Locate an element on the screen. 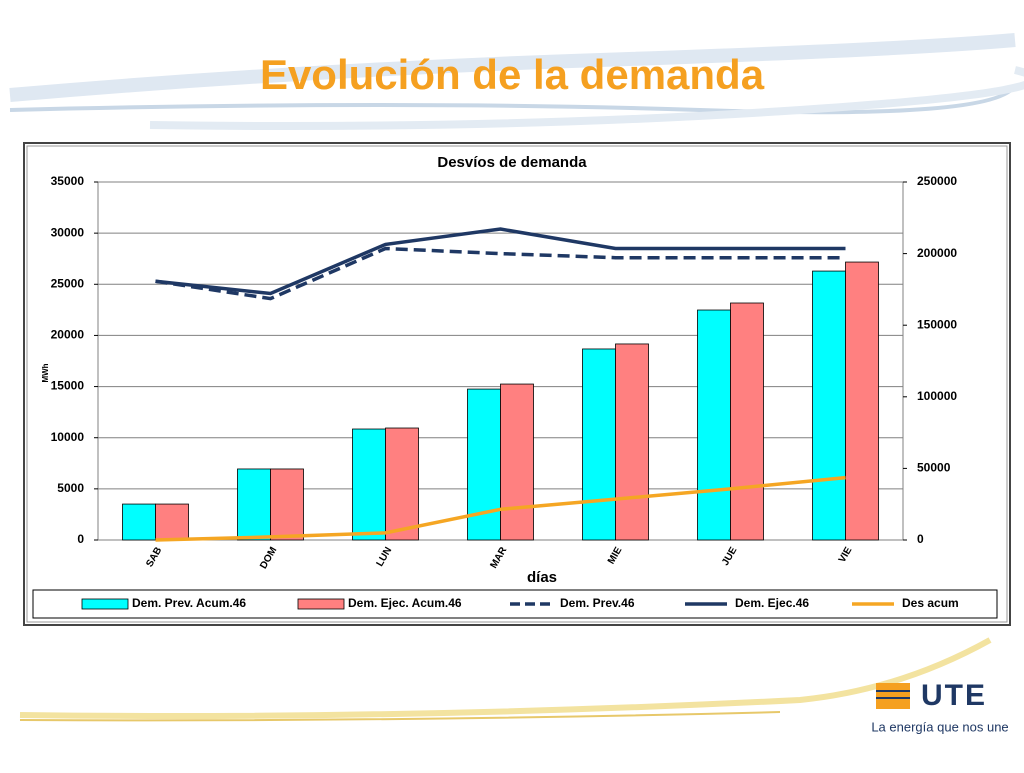 This screenshot has width=1024, height=773. y-tick-label: 20000 is located at coordinates (68, 335).